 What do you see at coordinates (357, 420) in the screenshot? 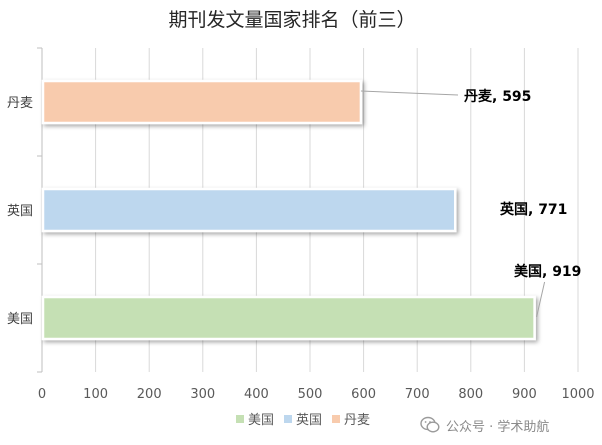
I see `legend-label: 丹麦` at bounding box center [357, 420].